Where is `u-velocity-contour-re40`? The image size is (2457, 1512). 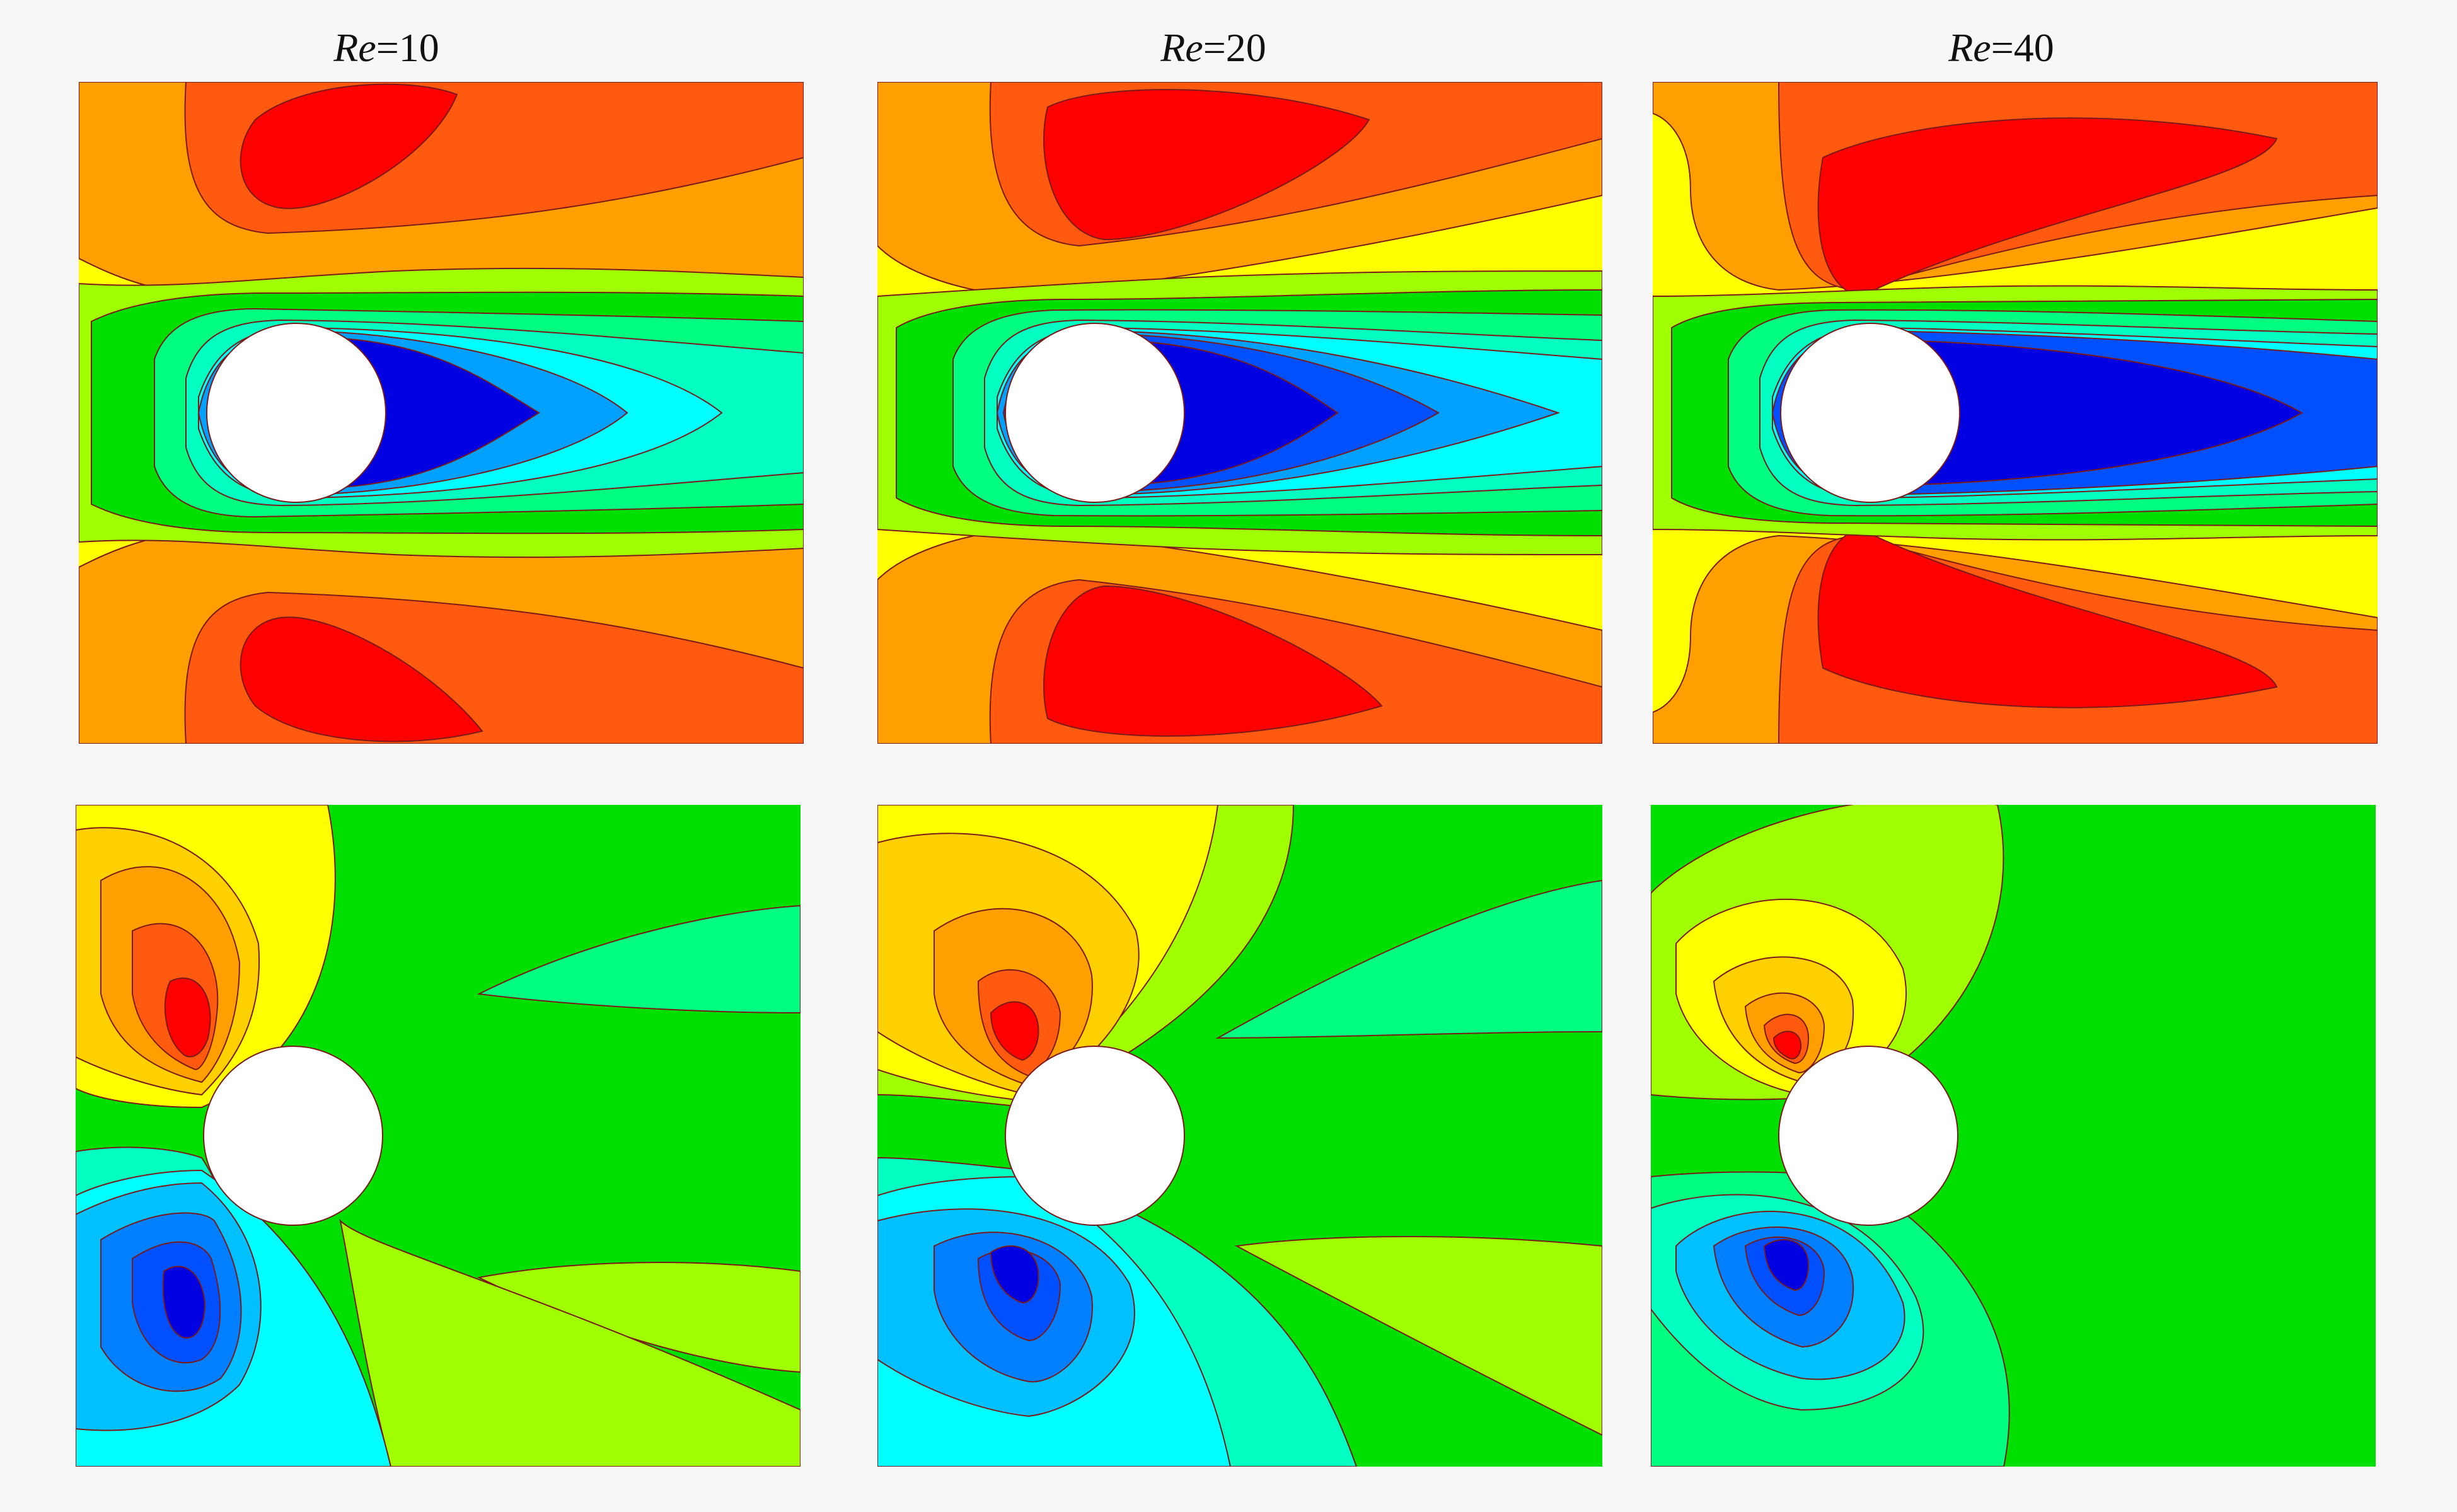 u-velocity-contour-re40 is located at coordinates (2015, 413).